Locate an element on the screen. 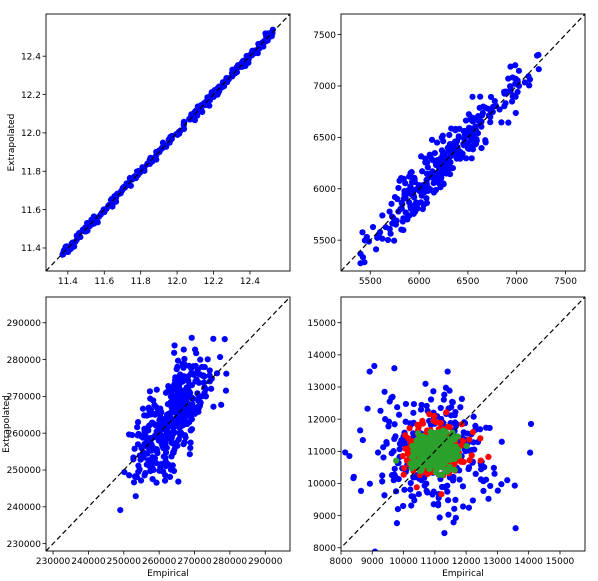  y-tick-label: 10000 is located at coordinates (321, 485).